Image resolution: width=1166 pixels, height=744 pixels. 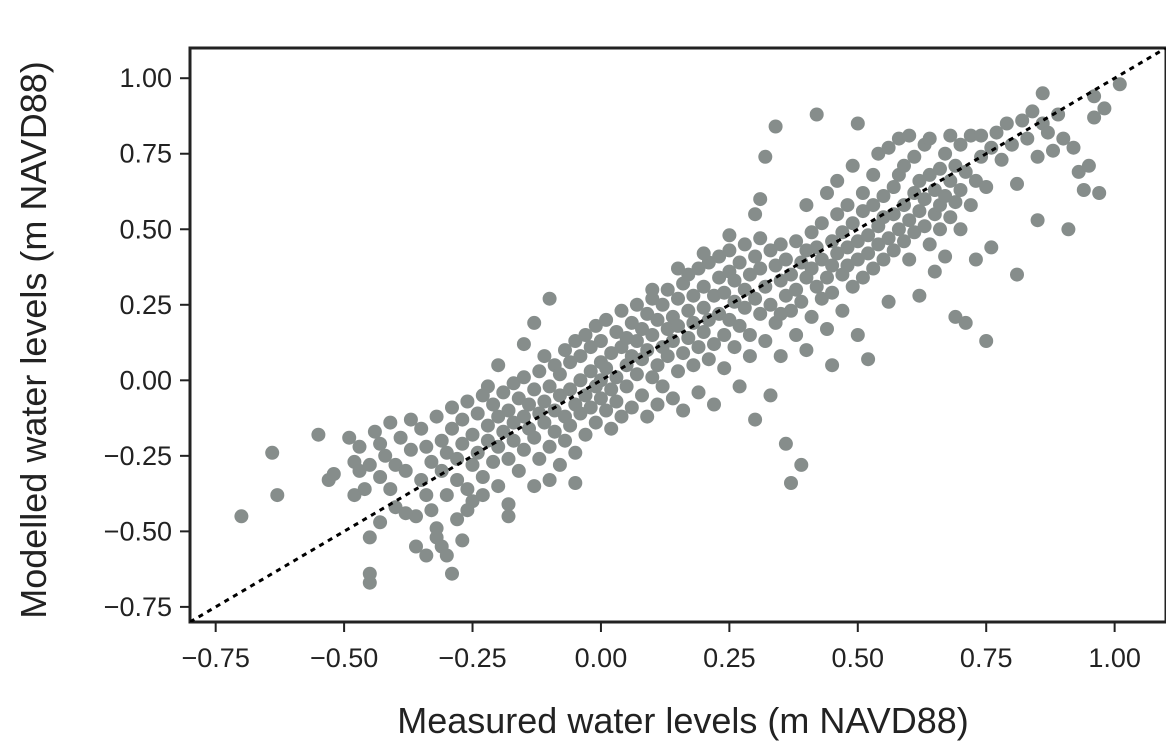 I want to click on x-tick-label: 0.00, so click(x=601, y=658).